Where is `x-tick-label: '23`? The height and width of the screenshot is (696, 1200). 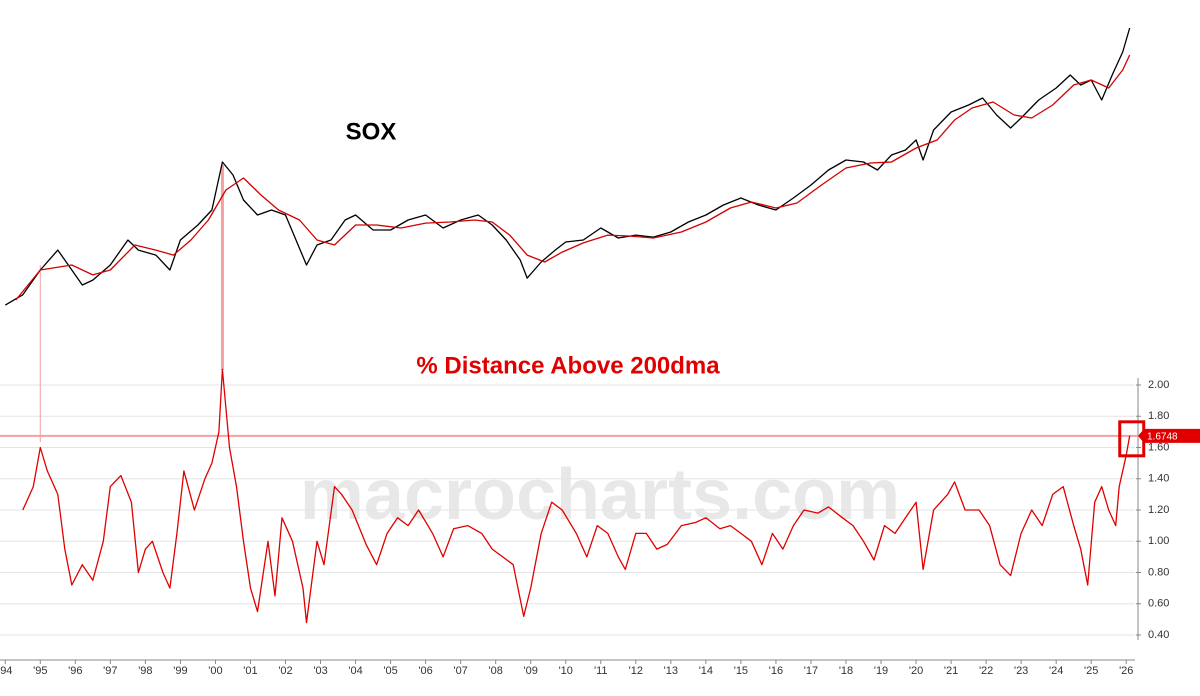
x-tick-label: '23 is located at coordinates (1021, 671).